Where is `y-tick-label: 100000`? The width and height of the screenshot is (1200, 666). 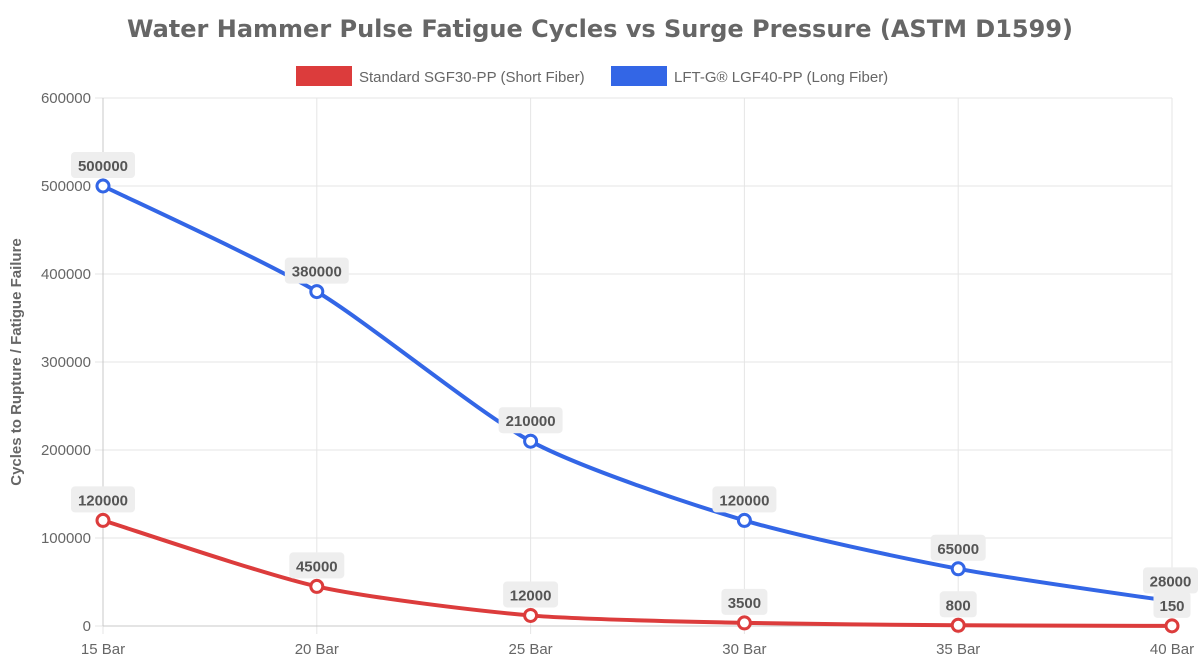
y-tick-label: 100000 is located at coordinates (66, 538).